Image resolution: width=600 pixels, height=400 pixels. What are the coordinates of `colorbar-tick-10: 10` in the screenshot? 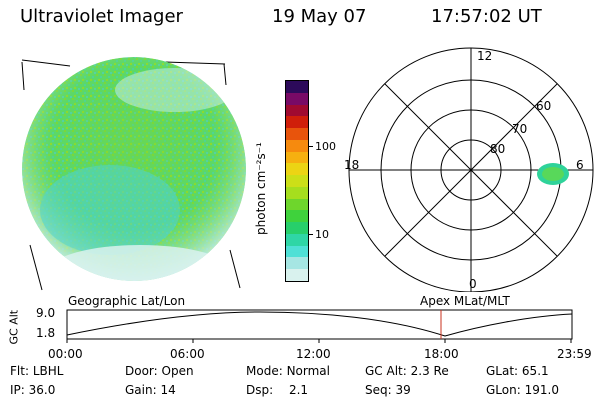 It's located at (322, 234).